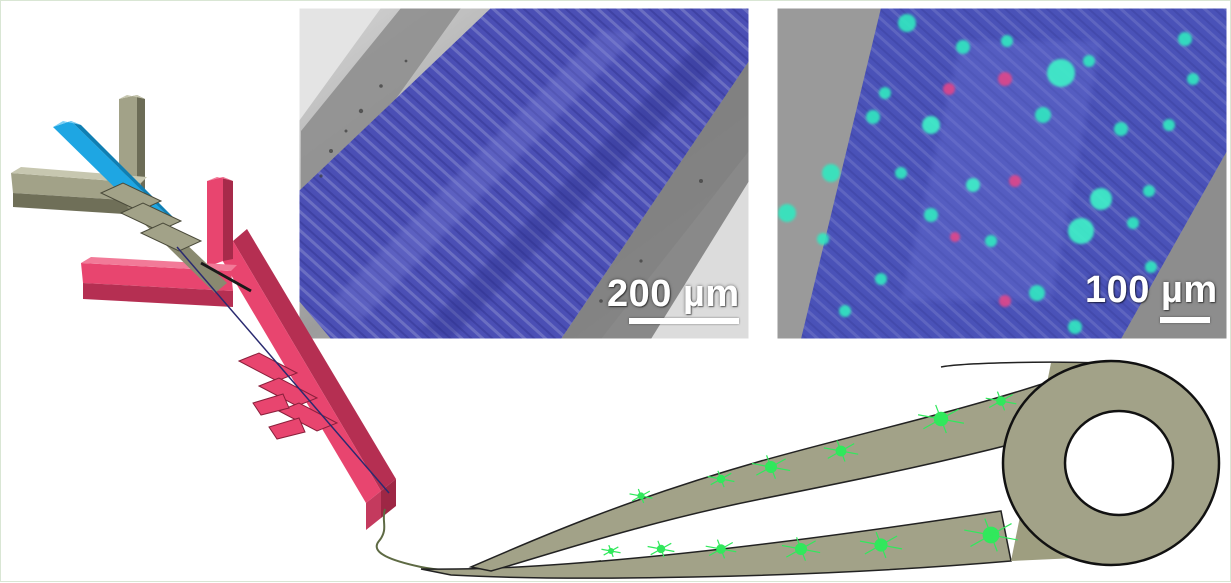  Describe the element at coordinates (673, 294) in the screenshot. I see `scale-bar-label-left: 200 µm` at that location.